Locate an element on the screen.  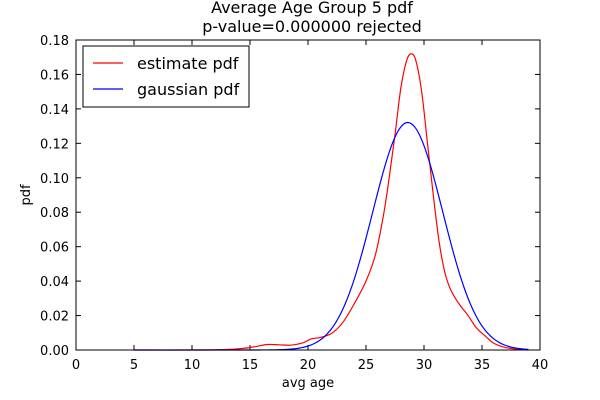
y-tick-label: 0.10 is located at coordinates (54, 179).